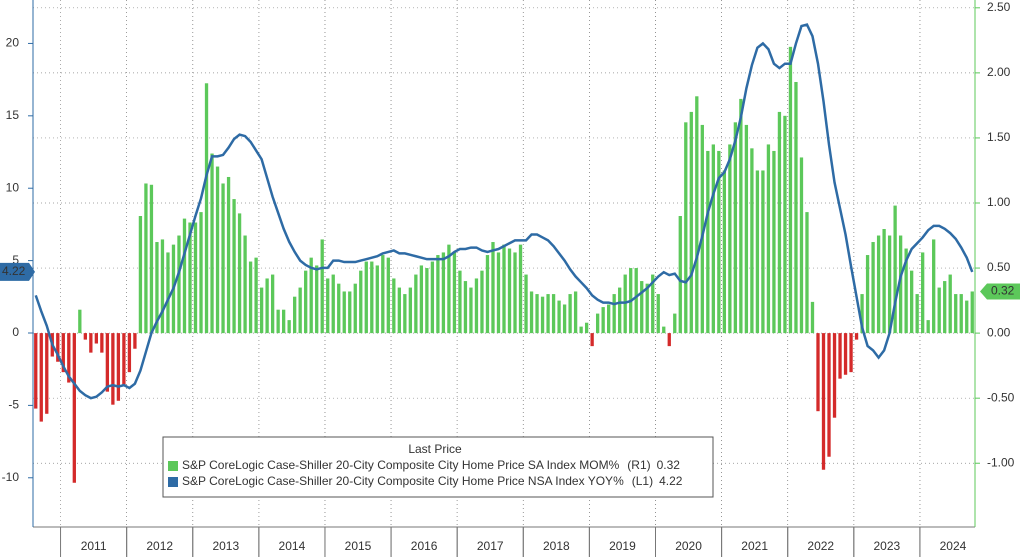 The image size is (1024, 557). Describe the element at coordinates (15, 332) in the screenshot. I see `y-tick-label: 0` at that location.